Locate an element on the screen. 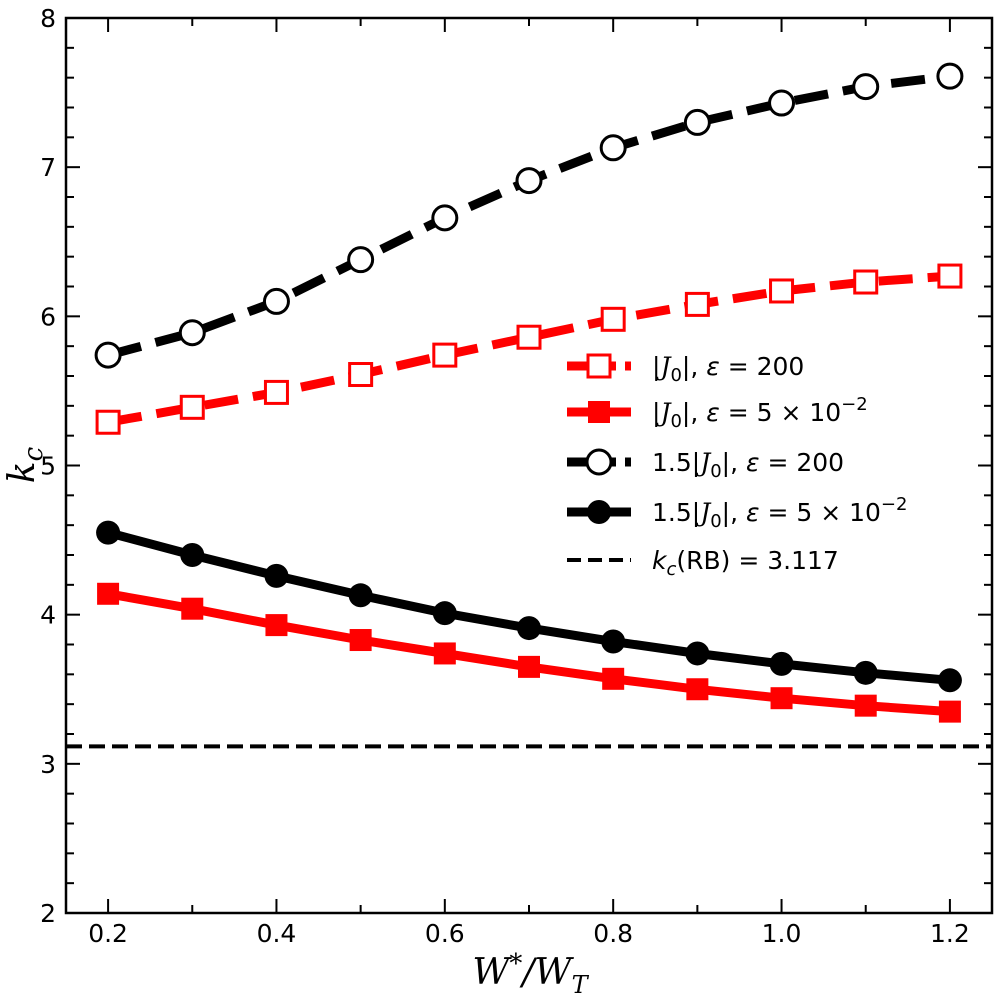 This screenshot has width=997, height=996. x-tick-label: 0.2 is located at coordinates (108, 933).